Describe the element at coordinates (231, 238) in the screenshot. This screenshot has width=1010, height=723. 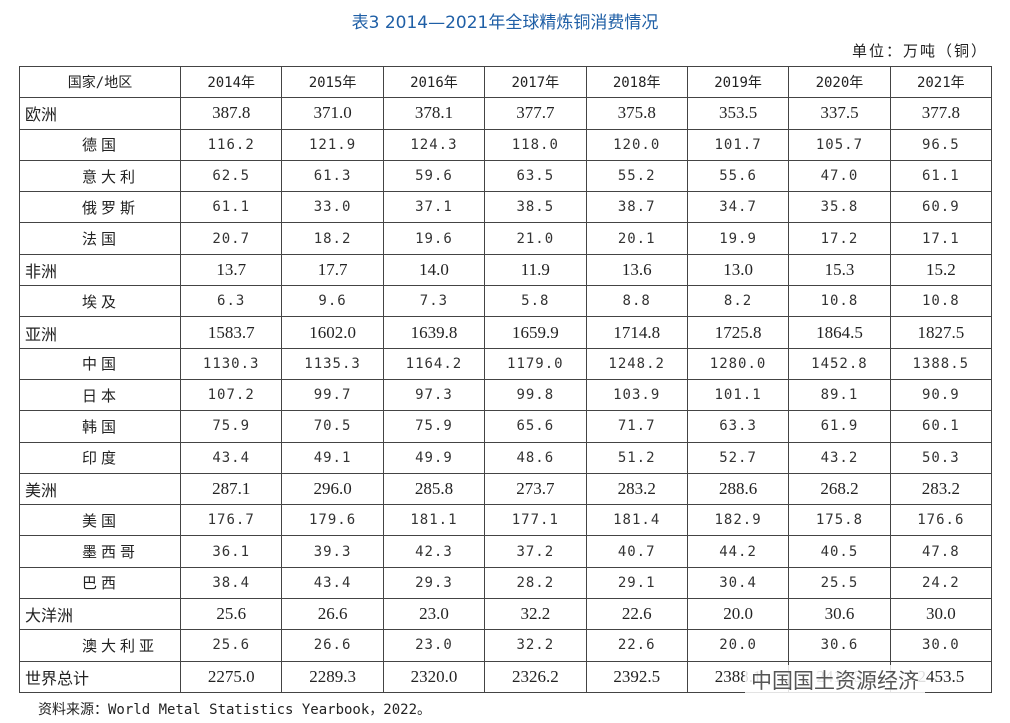
I see `cell: 20.7` at that location.